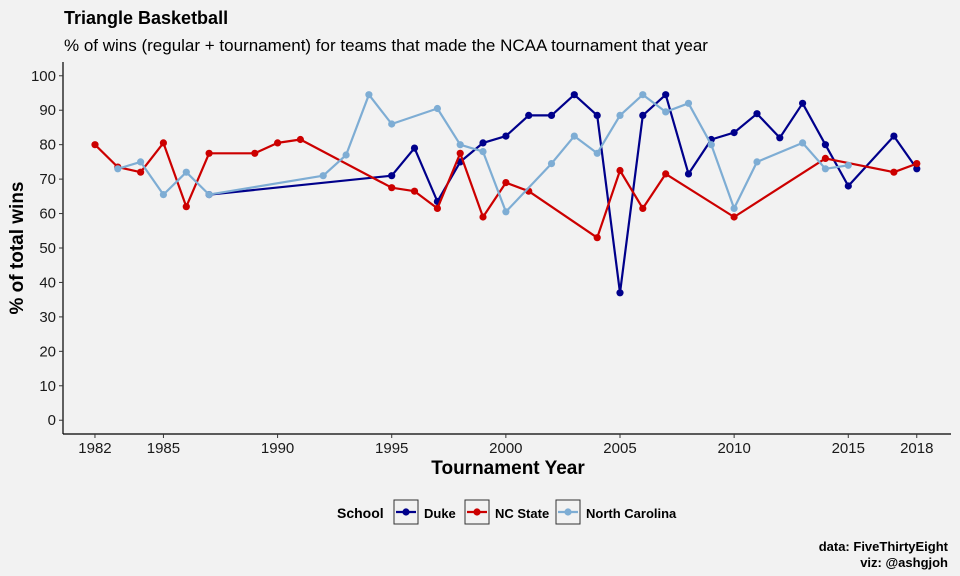  What do you see at coordinates (163, 448) in the screenshot?
I see `x-tick-label: 1985` at bounding box center [163, 448].